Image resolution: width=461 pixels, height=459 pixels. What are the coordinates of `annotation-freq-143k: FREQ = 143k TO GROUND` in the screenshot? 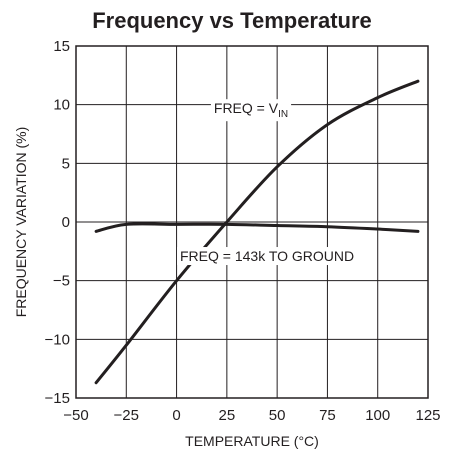 It's located at (267, 256).